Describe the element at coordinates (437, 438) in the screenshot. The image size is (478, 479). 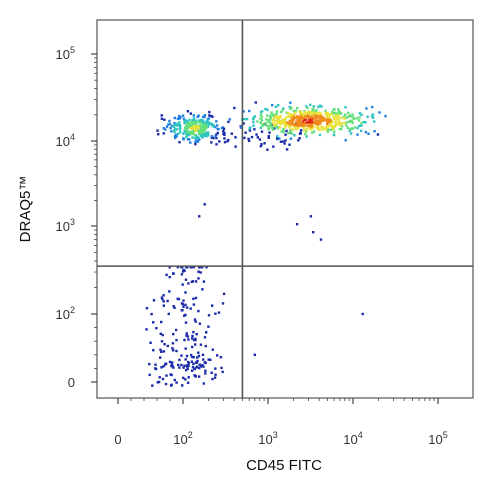
I see `x-tick-label: 105` at that location.